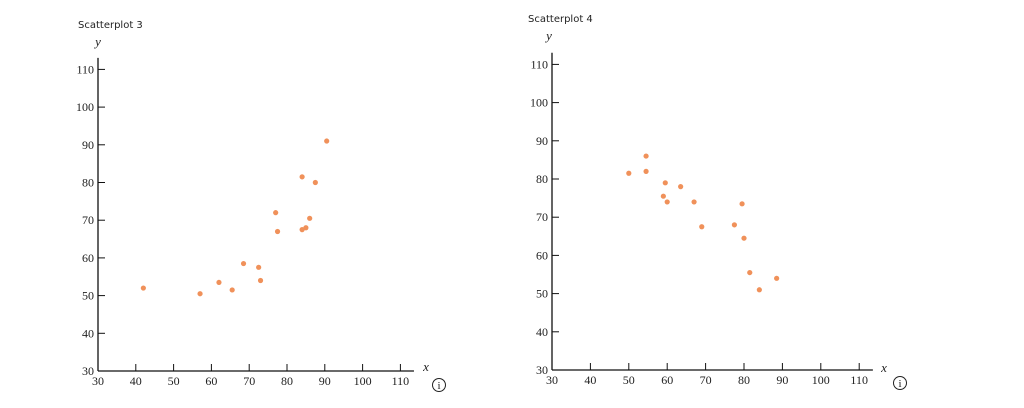  I want to click on chart-title: Scatterplot 3, so click(110, 25).